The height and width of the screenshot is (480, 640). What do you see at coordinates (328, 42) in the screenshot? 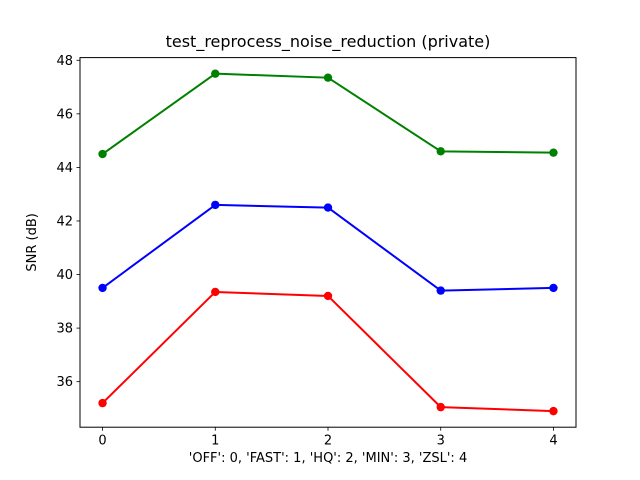
I see `chart-title: test_reprocess_noise_reduction (private)` at bounding box center [328, 42].